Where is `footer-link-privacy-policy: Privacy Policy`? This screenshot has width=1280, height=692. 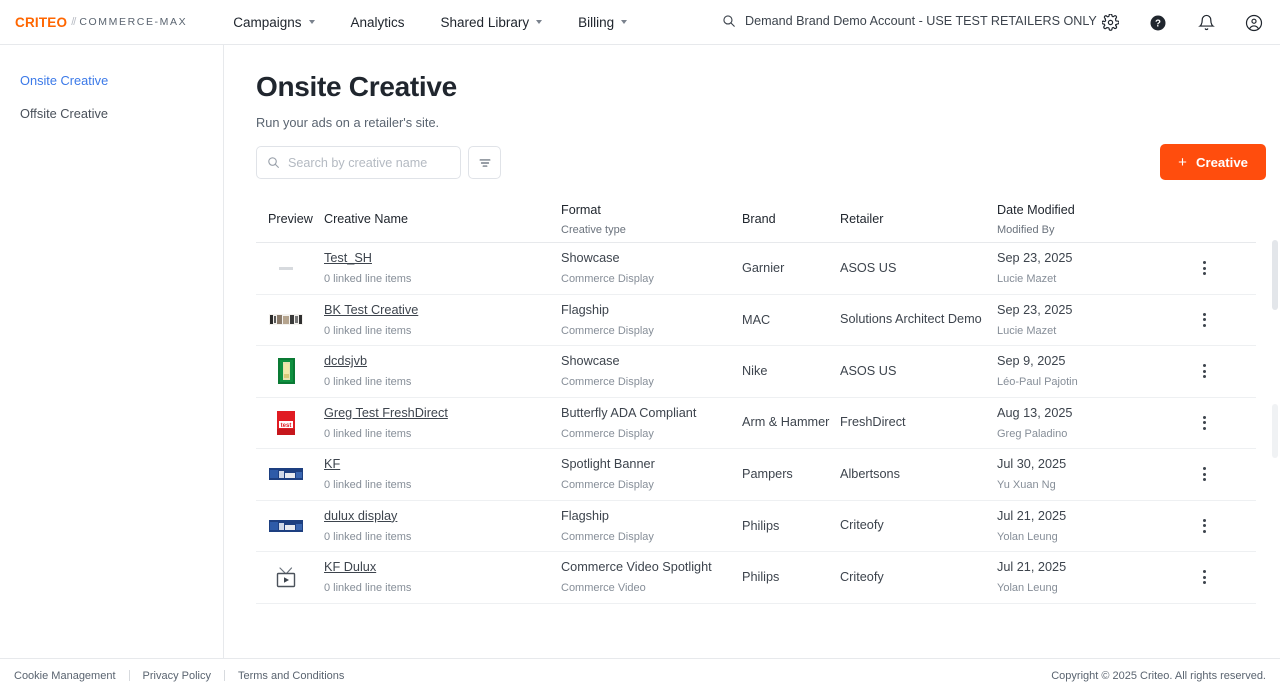
footer-link-privacy-policy: Privacy Policy is located at coordinates (176, 675).